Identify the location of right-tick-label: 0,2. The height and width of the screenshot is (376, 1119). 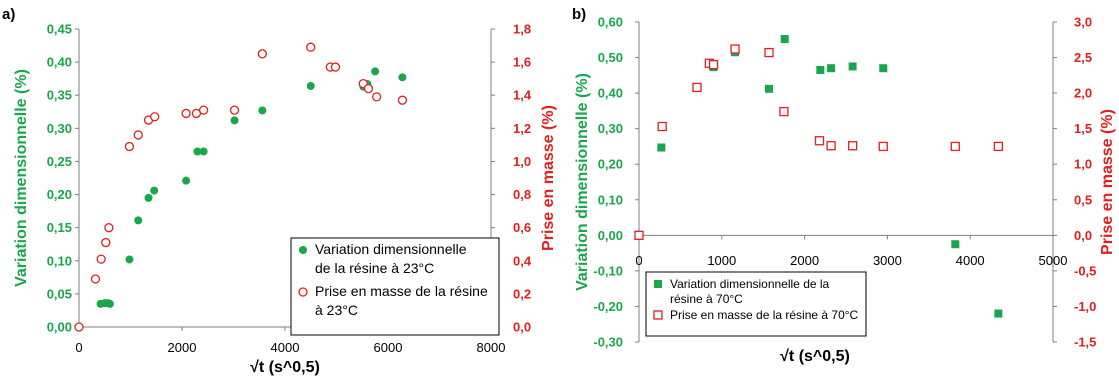
(522, 293).